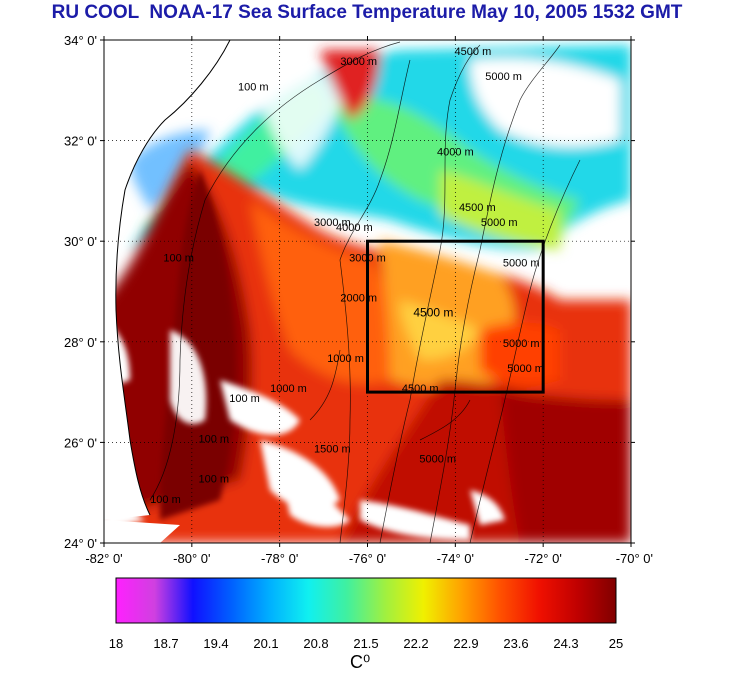 This screenshot has height=680, width=734. What do you see at coordinates (634, 558) in the screenshot?
I see `lon-tick-label: -70° 0'` at bounding box center [634, 558].